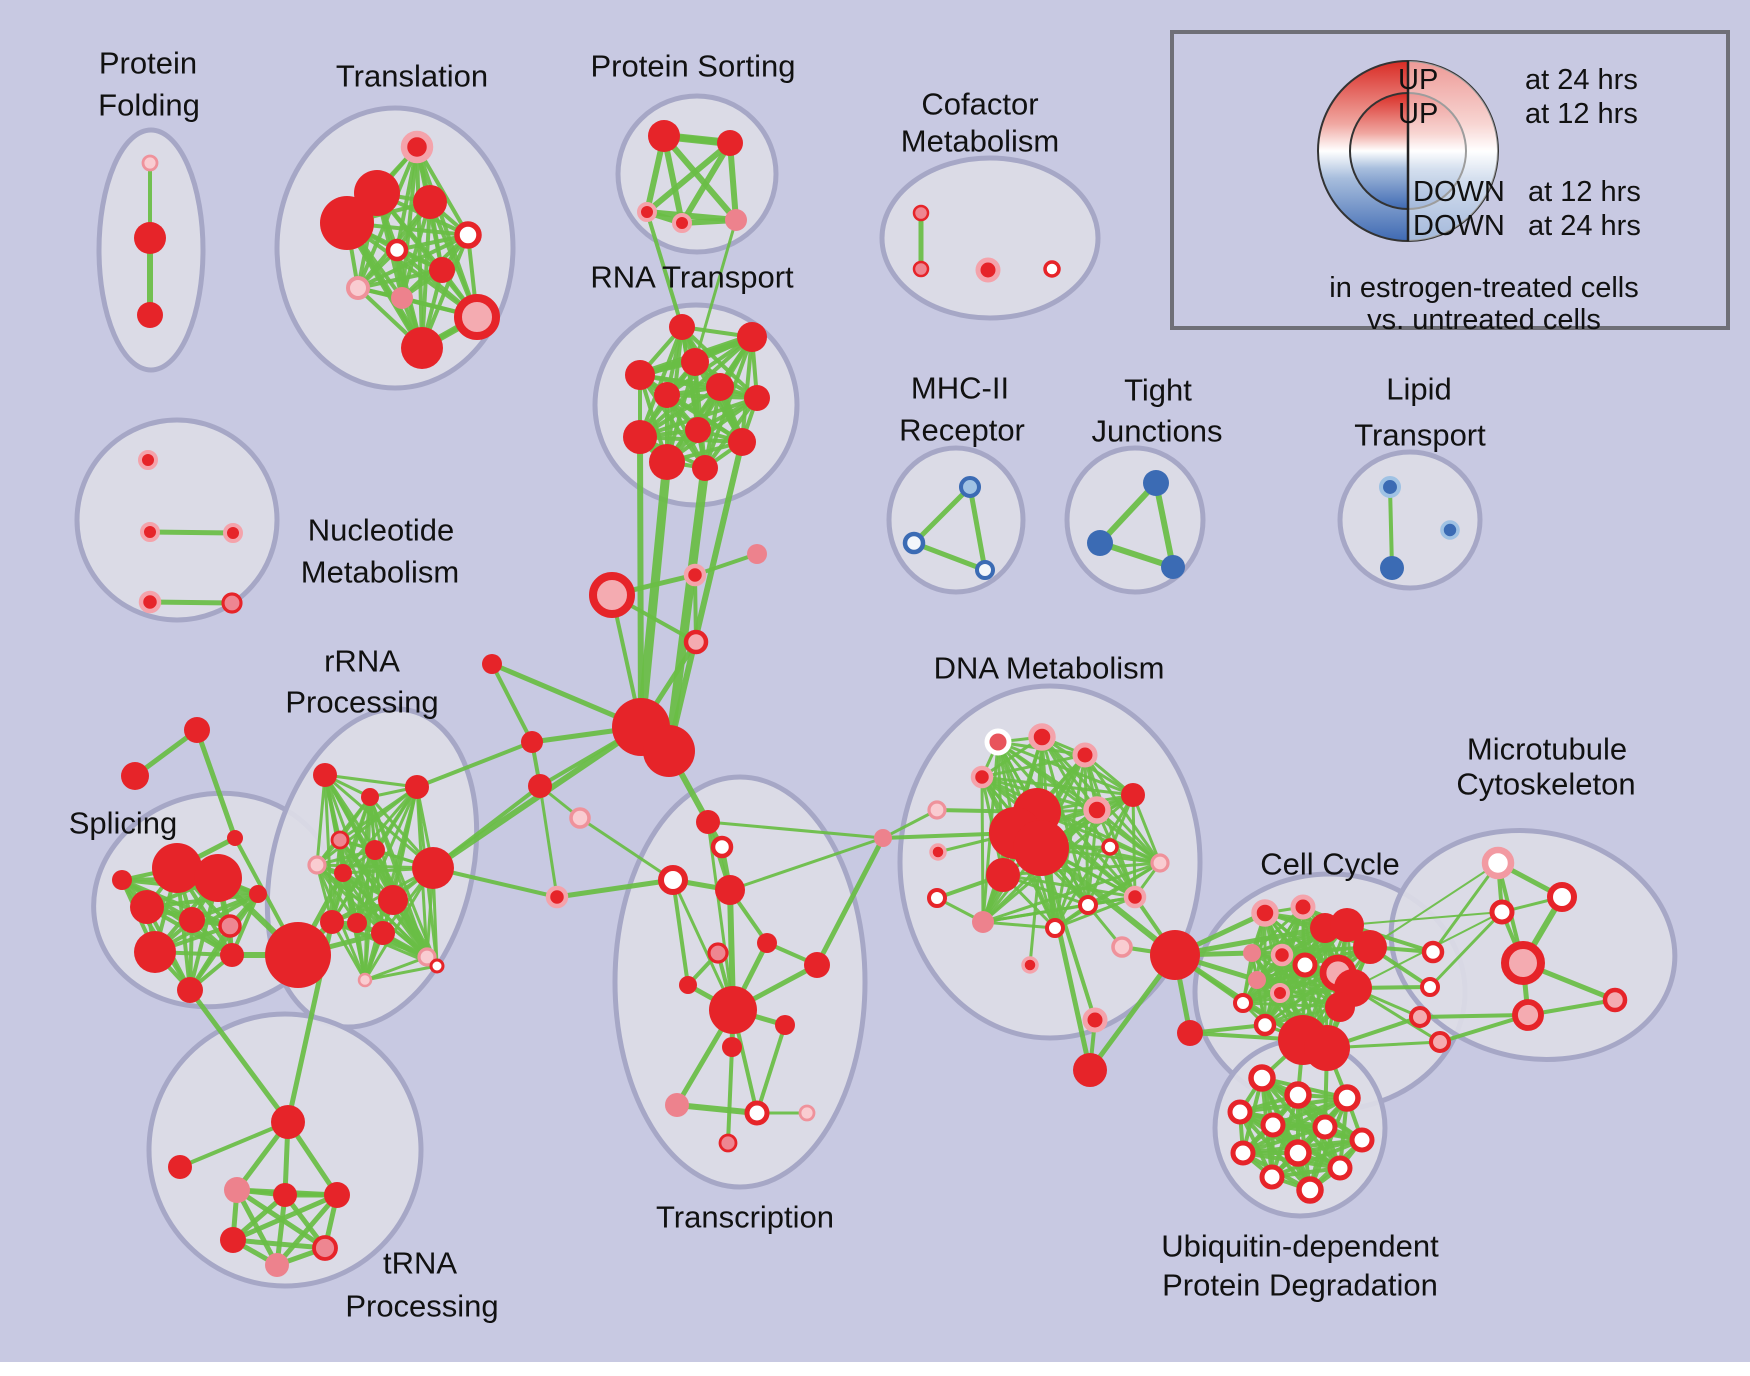 This screenshot has width=1750, height=1376. I want to click on node-tx8, so click(817, 965).